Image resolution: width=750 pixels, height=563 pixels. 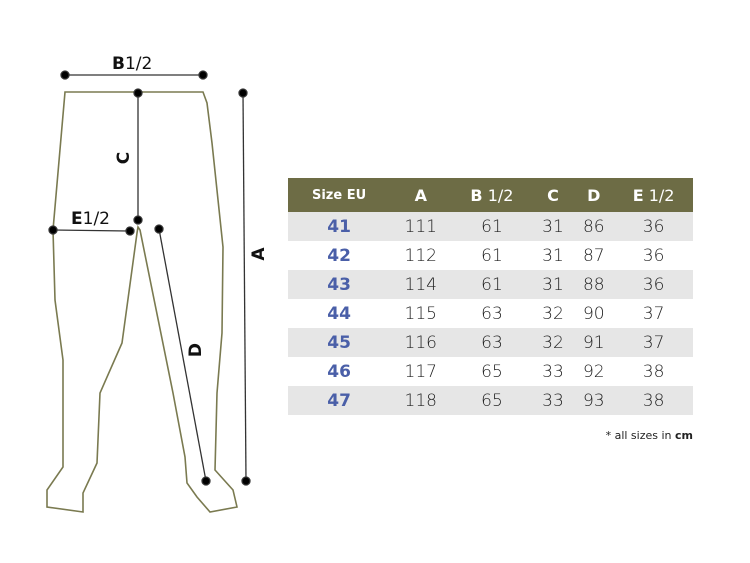 What do you see at coordinates (339, 371) in the screenshot?
I see `size-cell: 46` at bounding box center [339, 371].